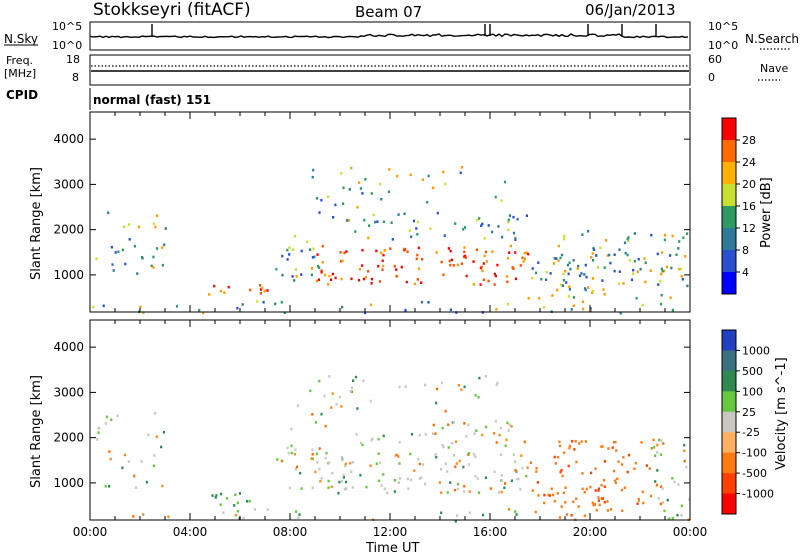 This screenshot has width=800, height=558. What do you see at coordinates (73, 59) in the screenshot?
I see `freq-tick-top: 18` at bounding box center [73, 59].